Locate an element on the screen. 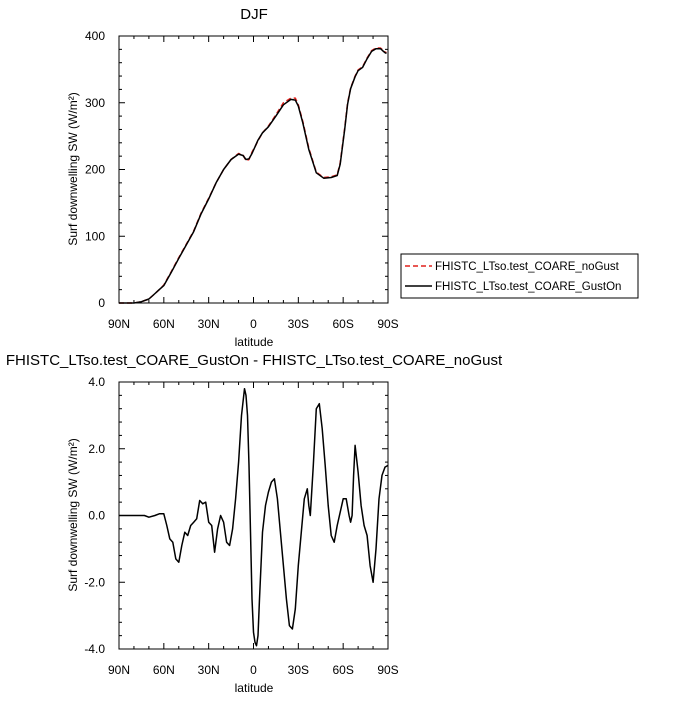 Image resolution: width=684 pixels, height=702 pixels. bottom-y-axis-label: Surf downwelling SW (W/m²) is located at coordinates (73, 514).